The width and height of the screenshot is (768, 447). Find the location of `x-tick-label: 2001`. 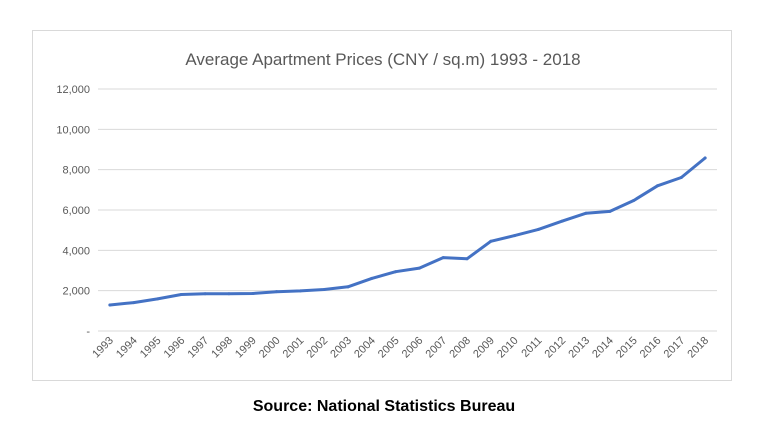

x-tick-label: 2001 is located at coordinates (294, 348).